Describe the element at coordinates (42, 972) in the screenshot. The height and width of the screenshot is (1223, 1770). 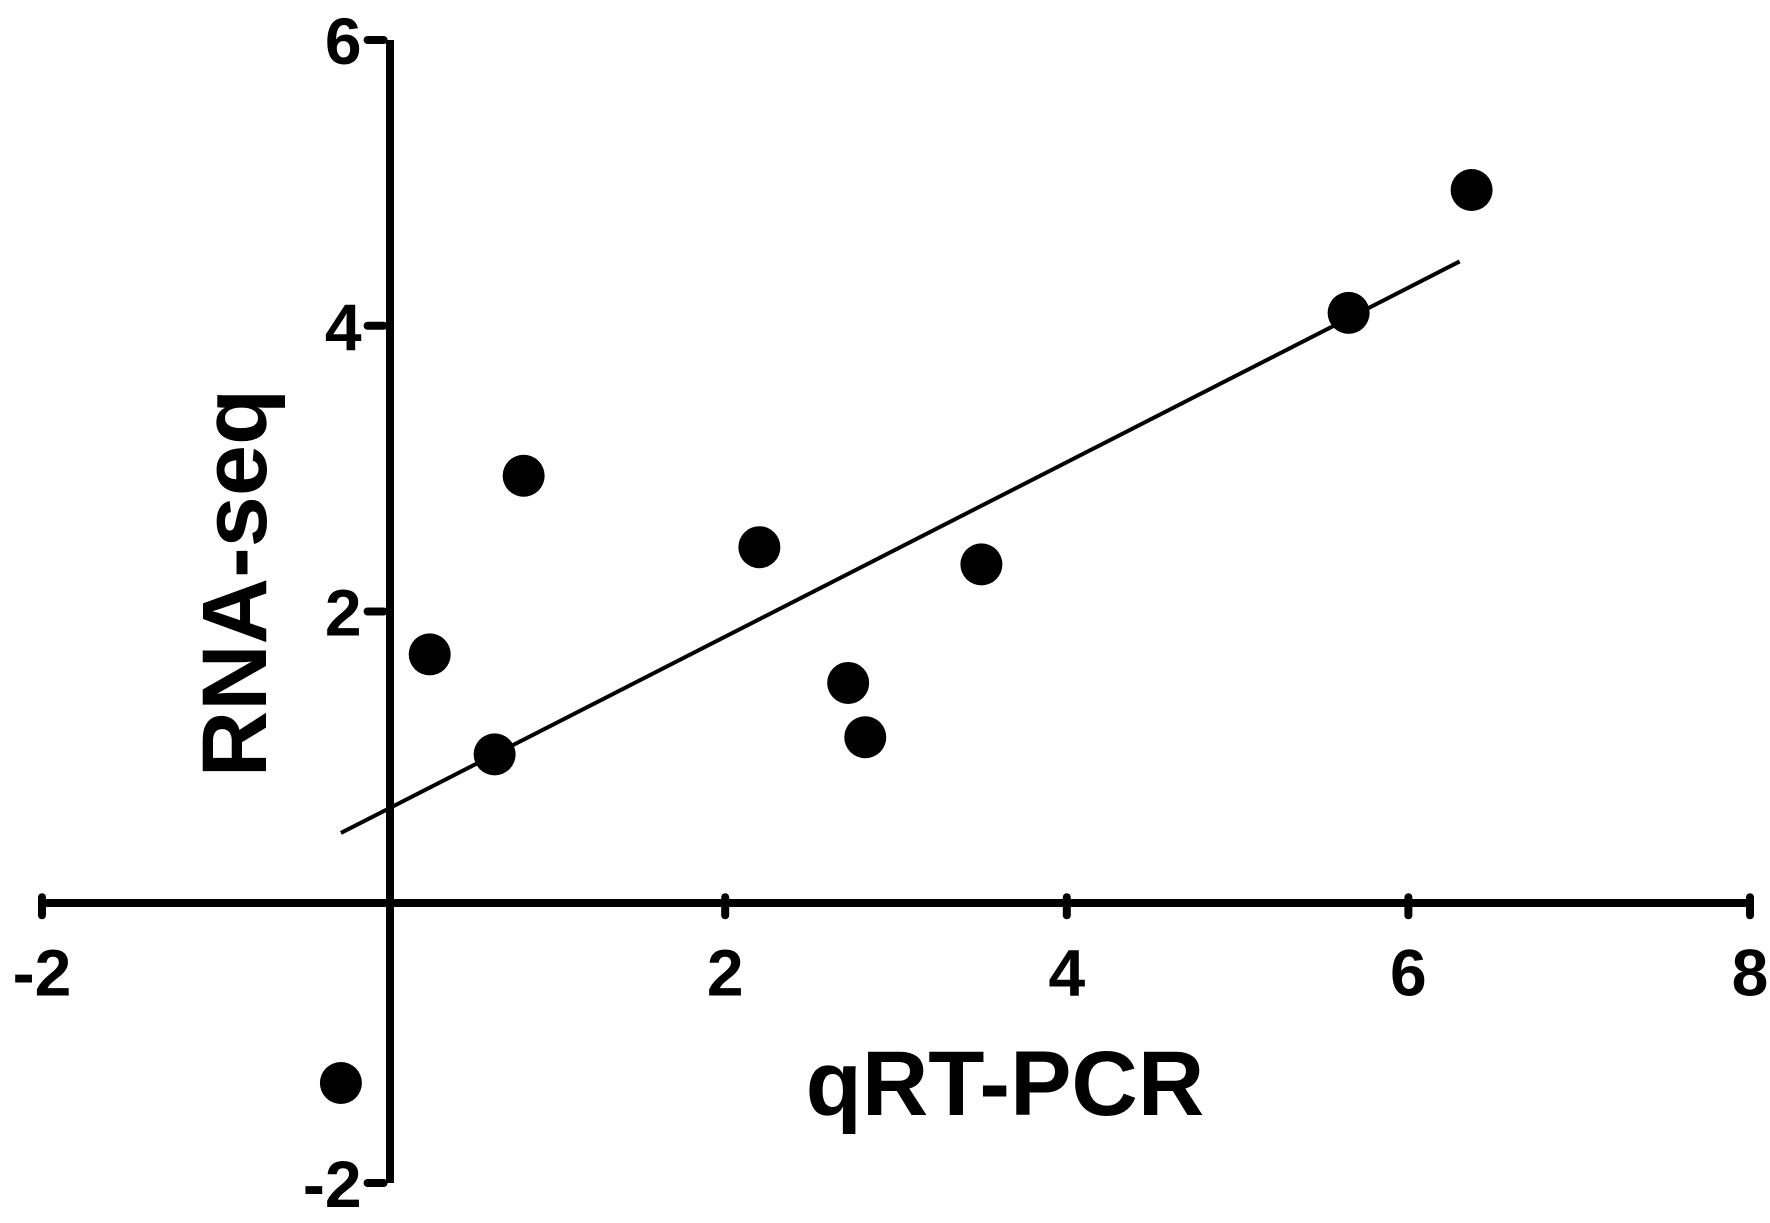
I see `x-tick-label: -2` at that location.